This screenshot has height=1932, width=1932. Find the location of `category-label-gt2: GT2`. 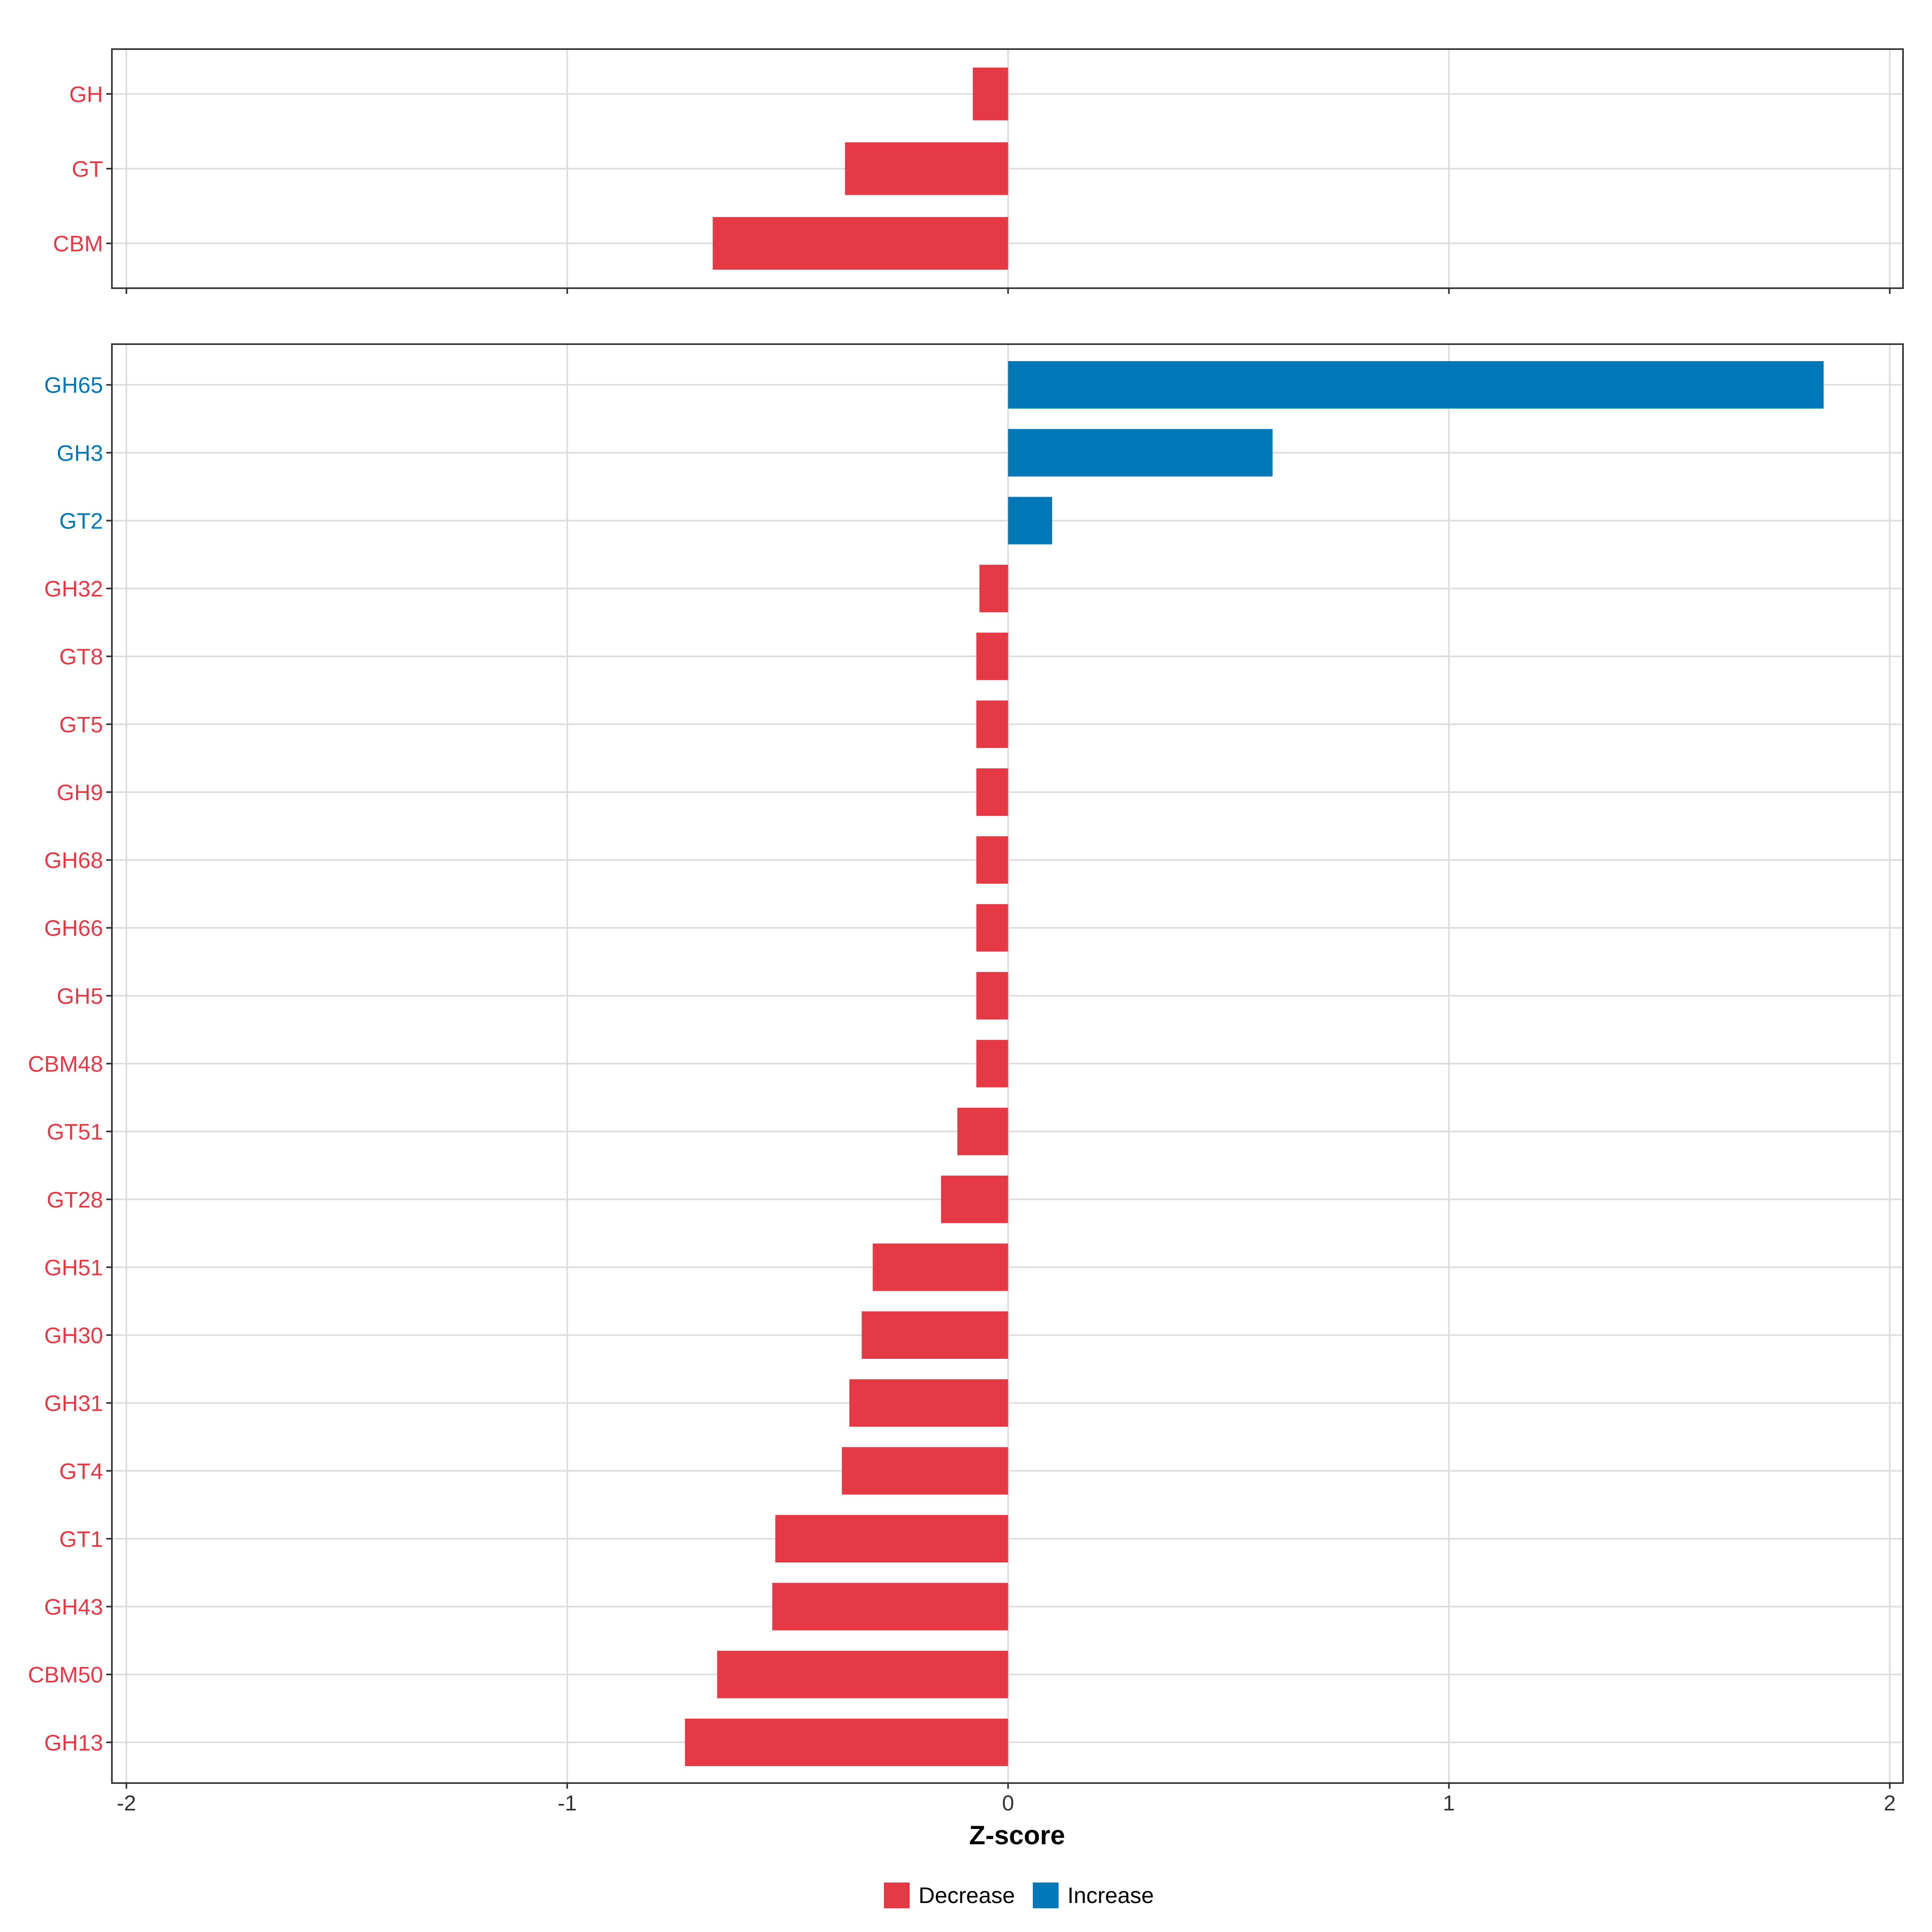

category-label-gt2: GT2 is located at coordinates (81, 520).